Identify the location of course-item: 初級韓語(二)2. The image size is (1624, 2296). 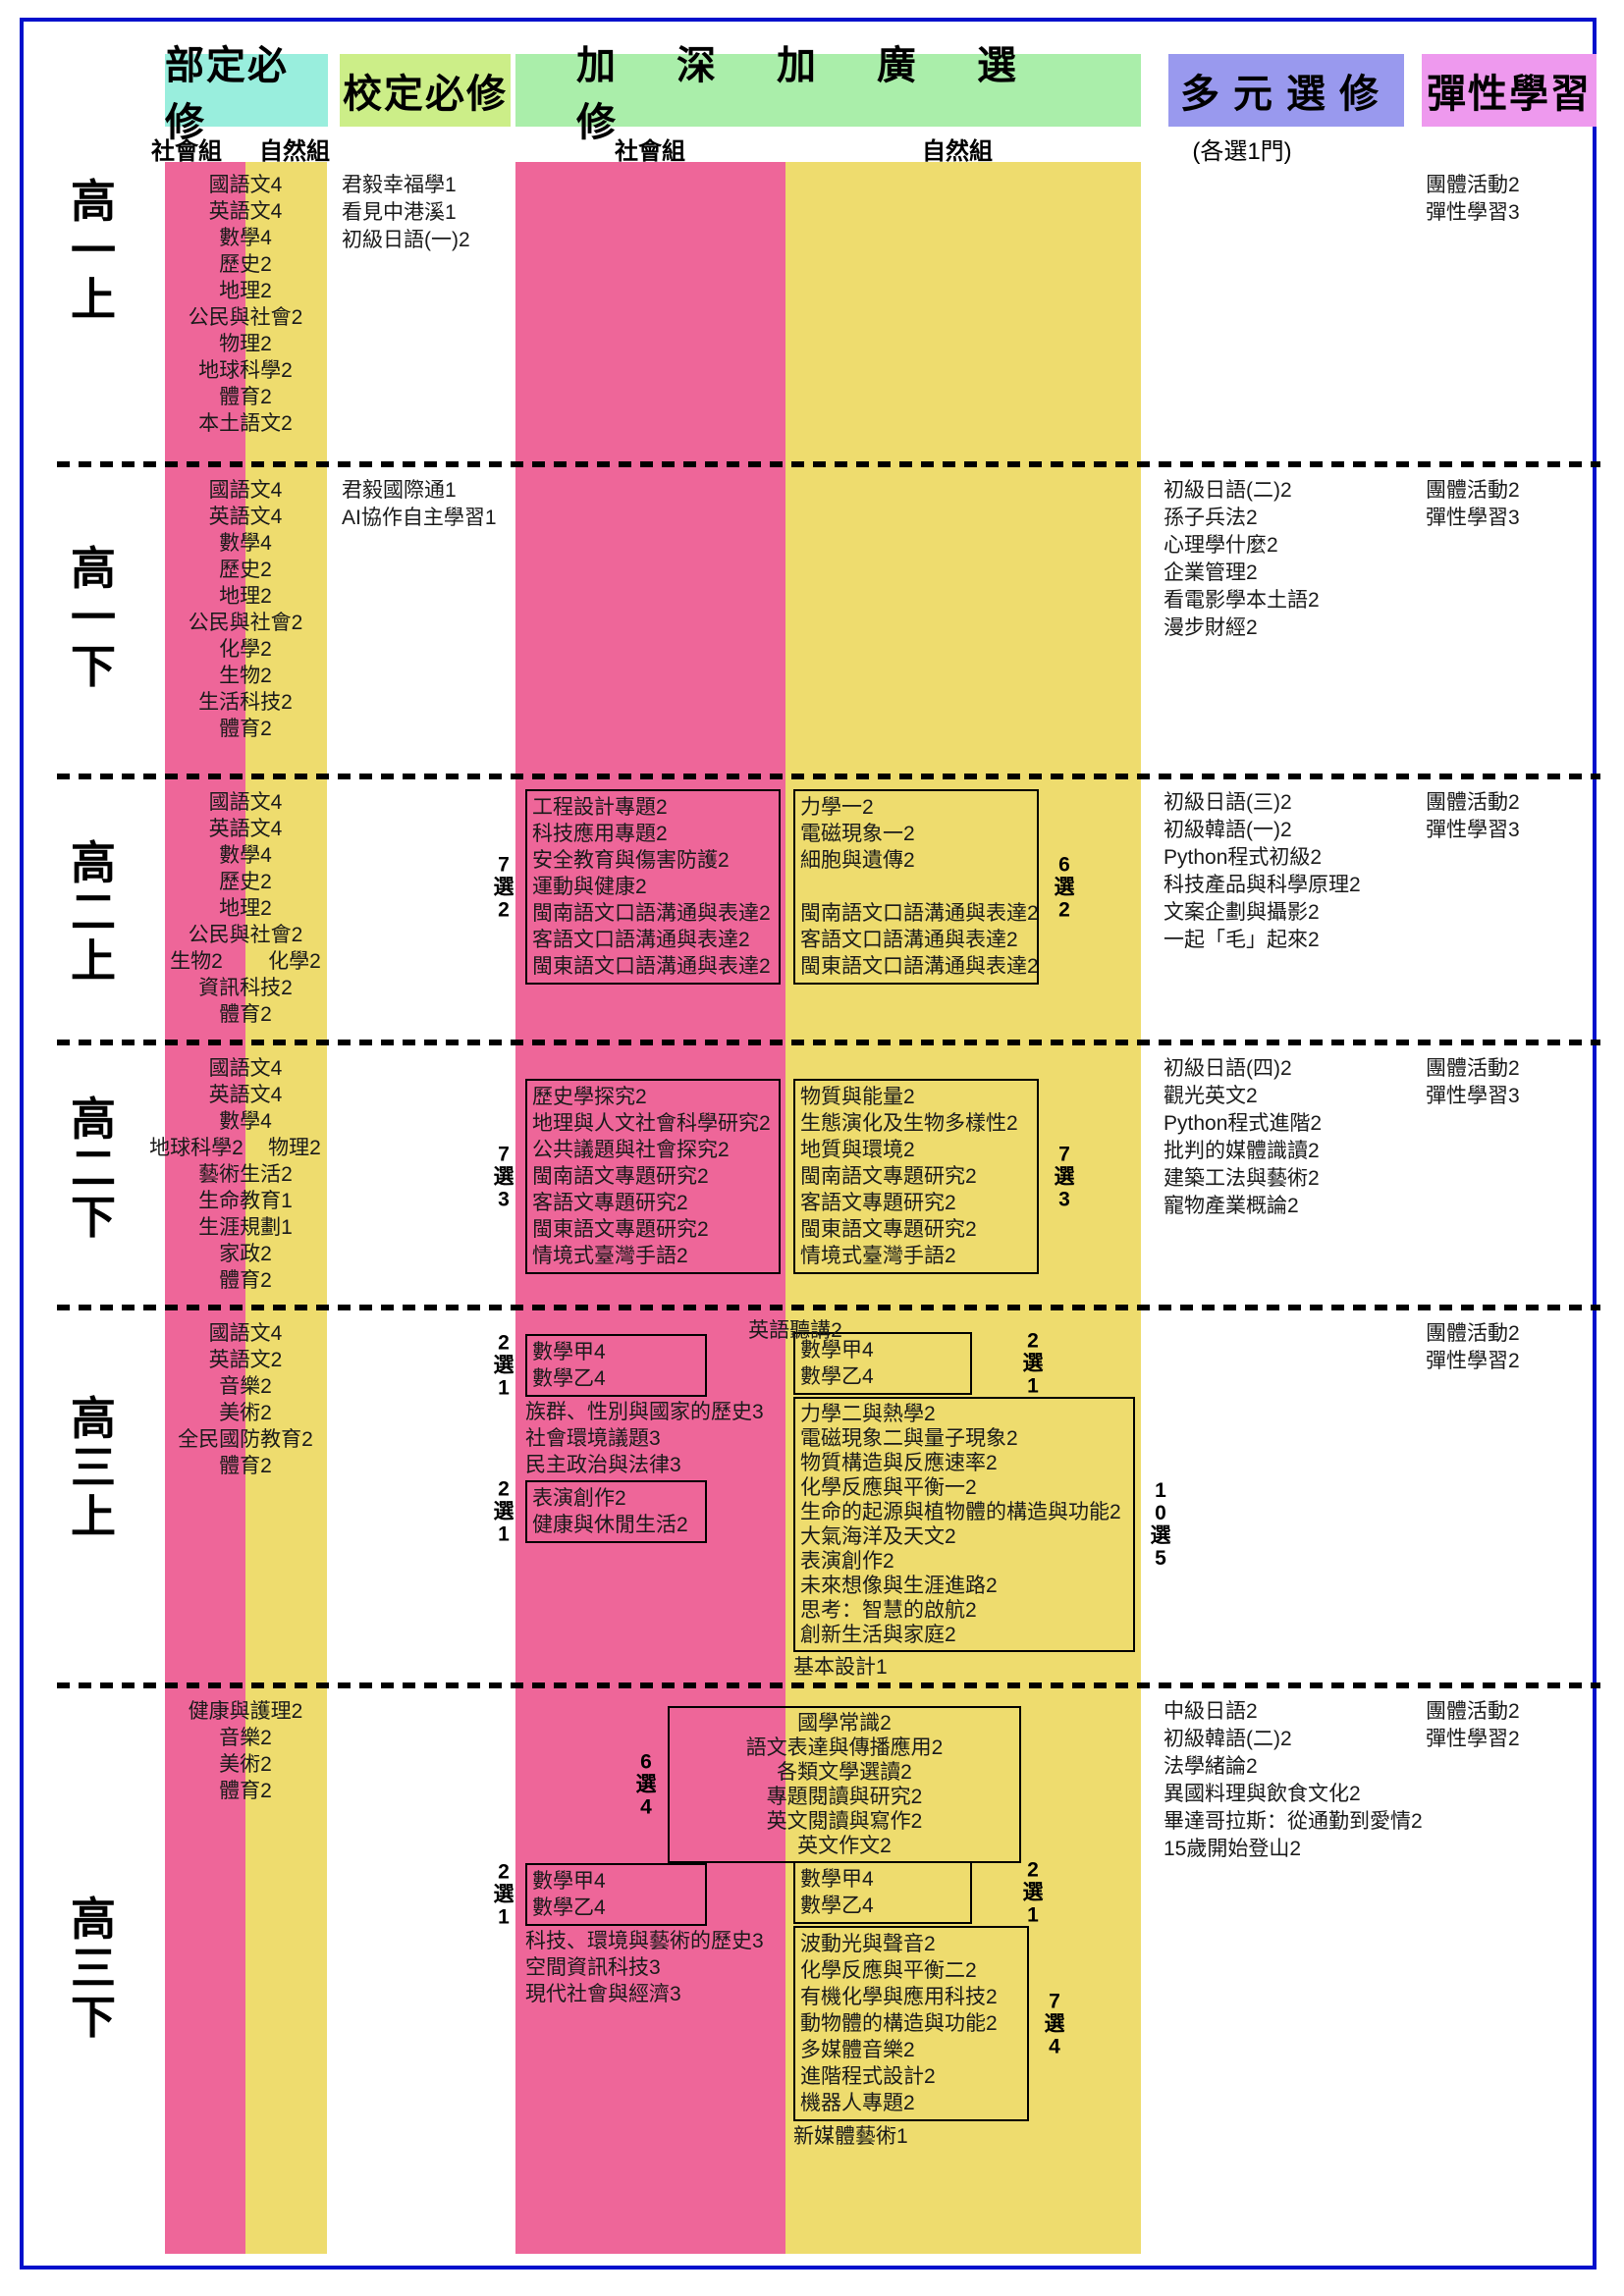
(1228, 1739).